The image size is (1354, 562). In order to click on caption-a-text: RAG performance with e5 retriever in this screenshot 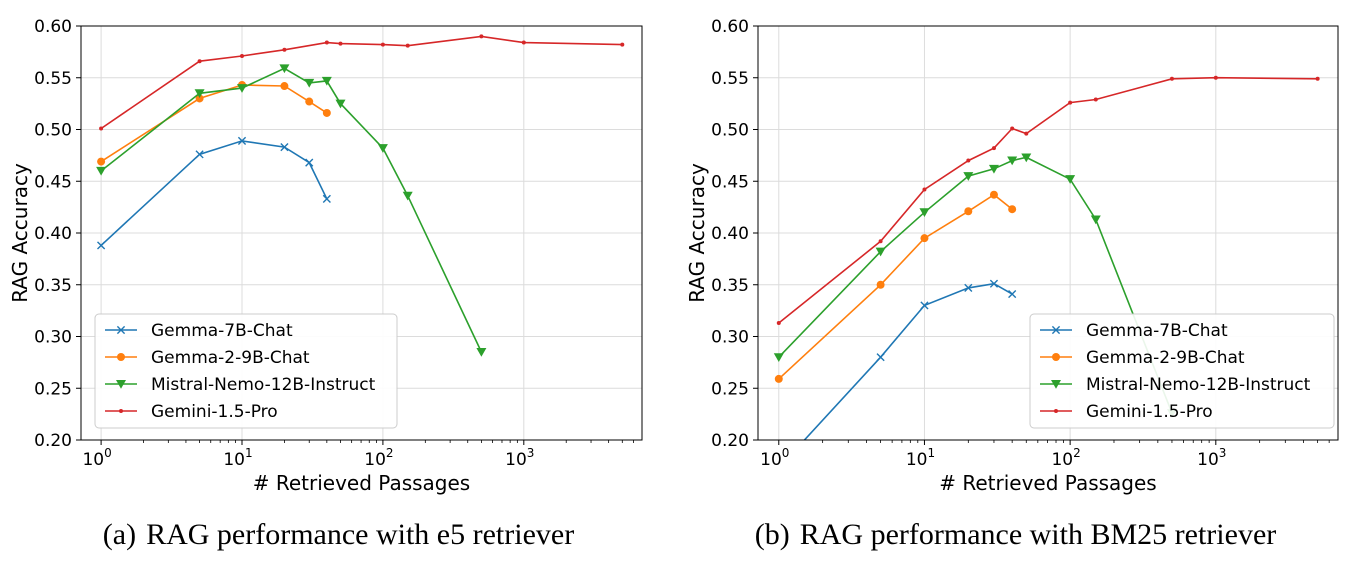, I will do `click(360, 534)`.